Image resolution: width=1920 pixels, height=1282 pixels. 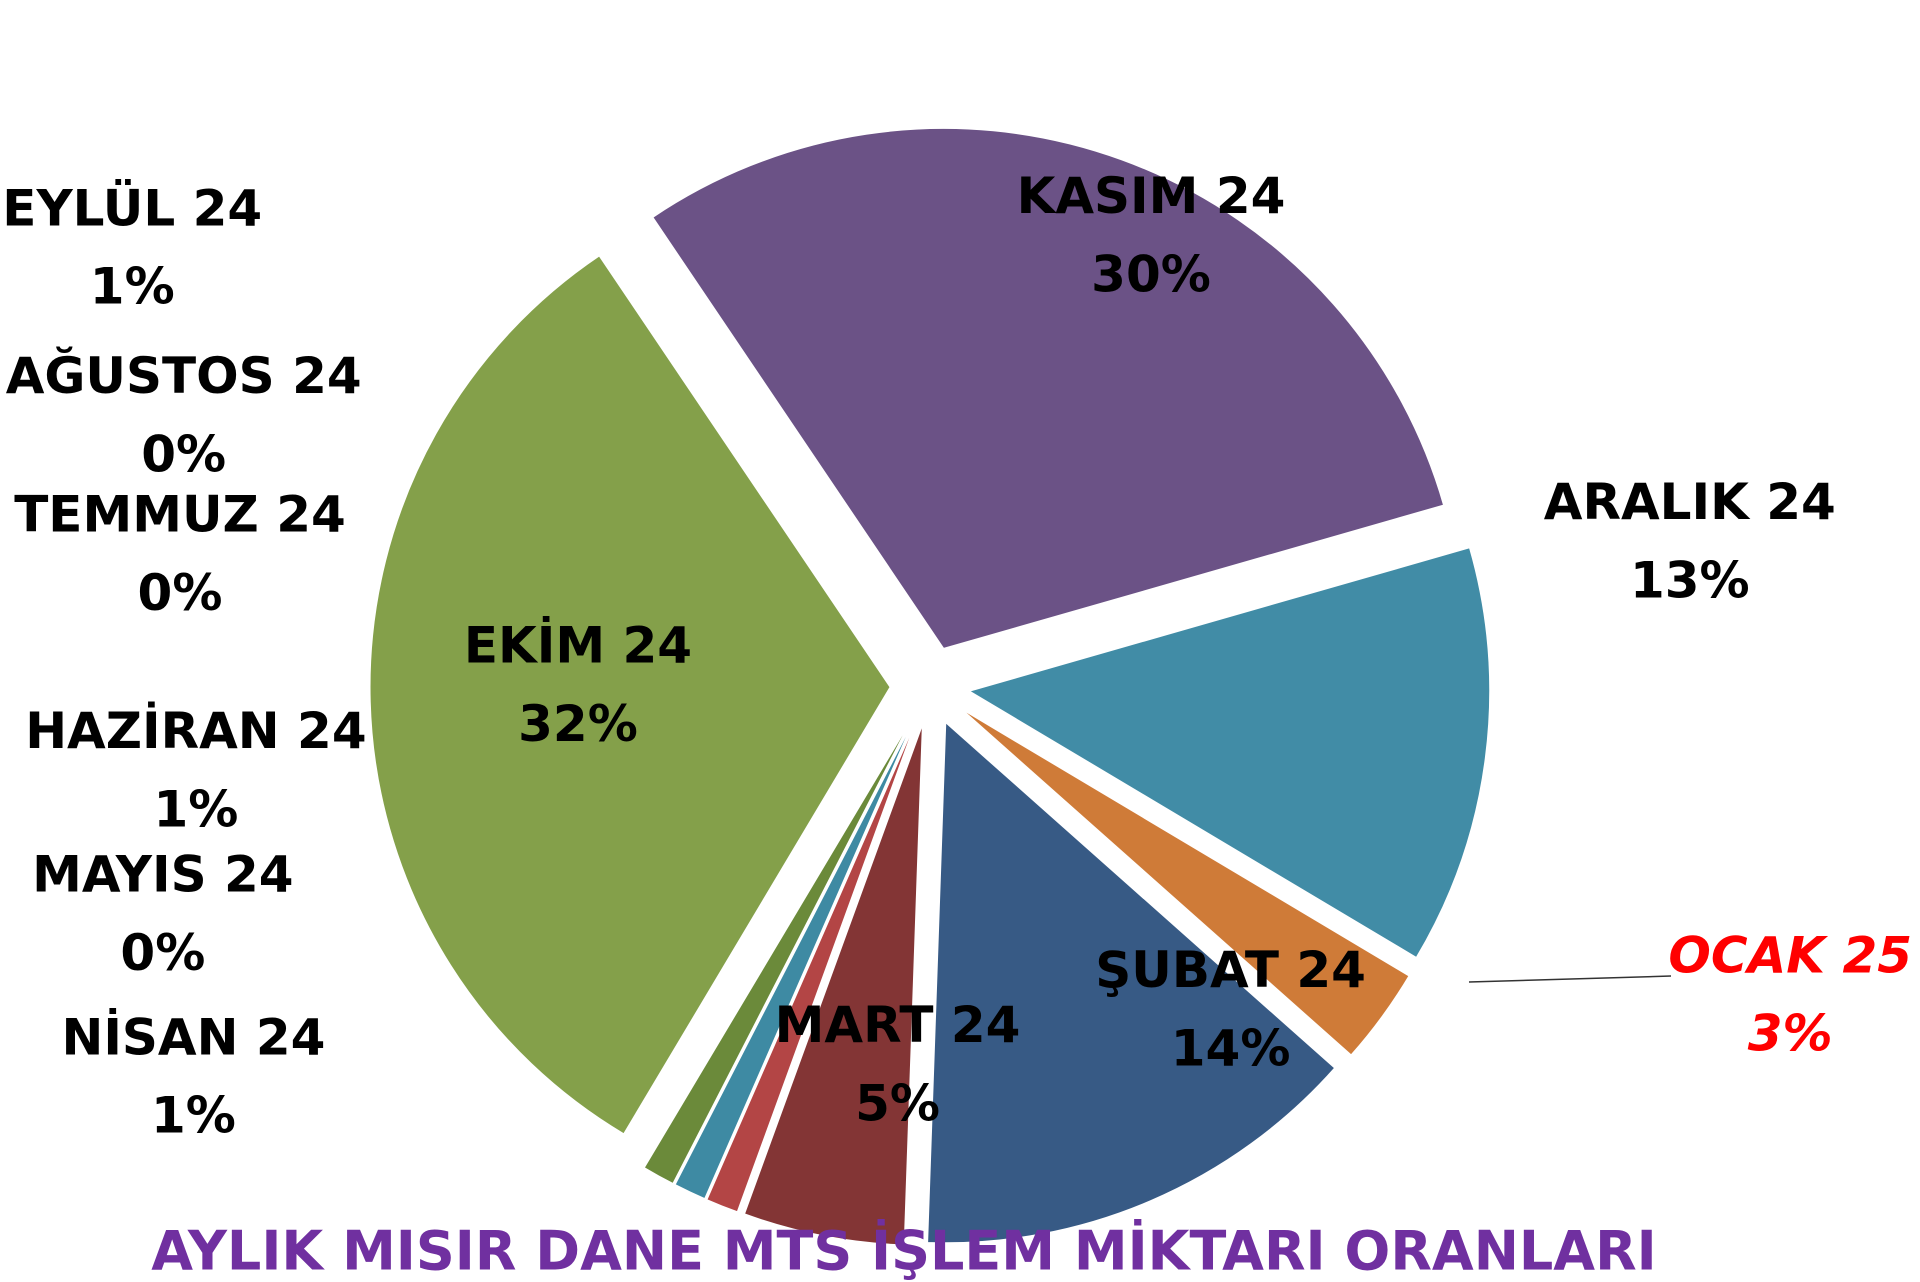 What do you see at coordinates (1231, 1048) in the screenshot?
I see `slice-value-label: 14%` at bounding box center [1231, 1048].